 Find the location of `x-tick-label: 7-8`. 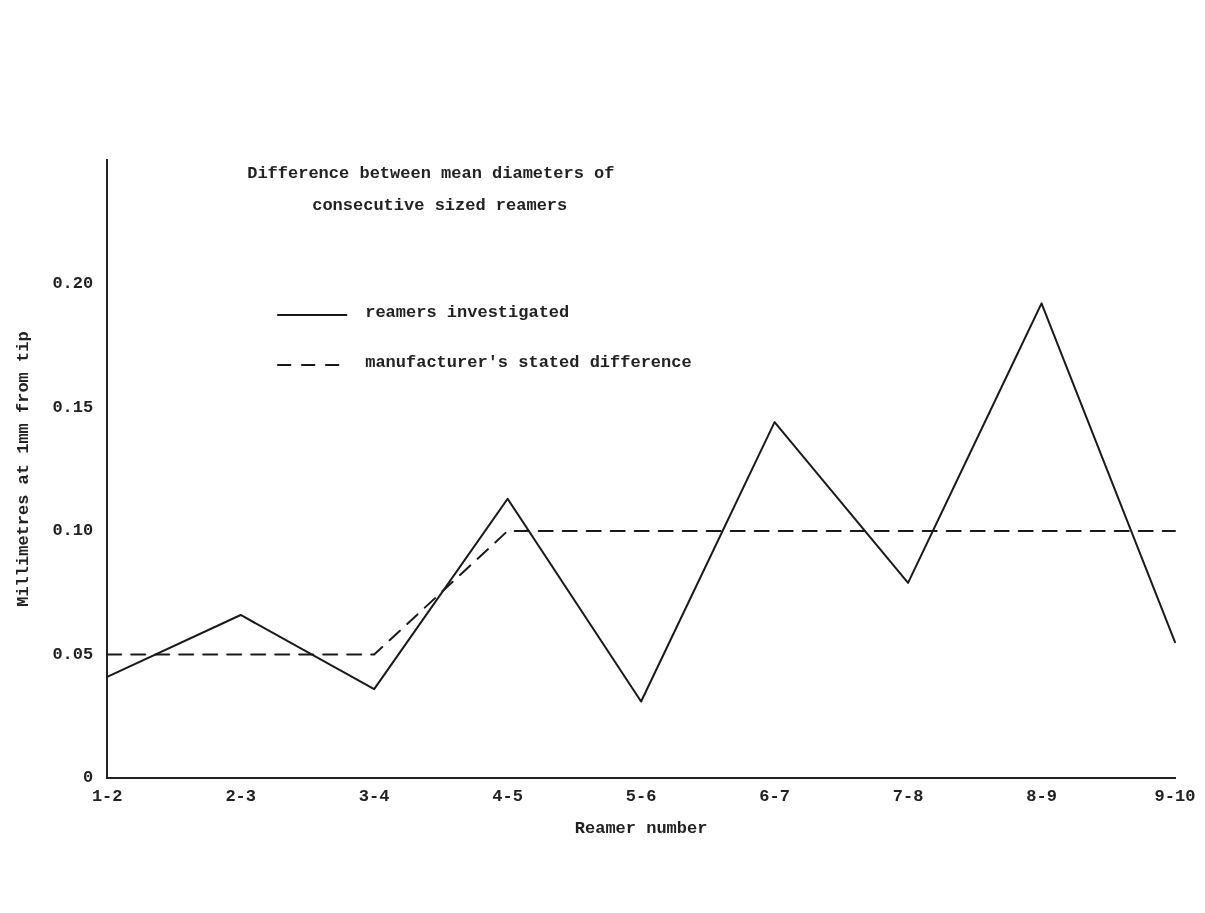

x-tick-label: 7-8 is located at coordinates (908, 796).